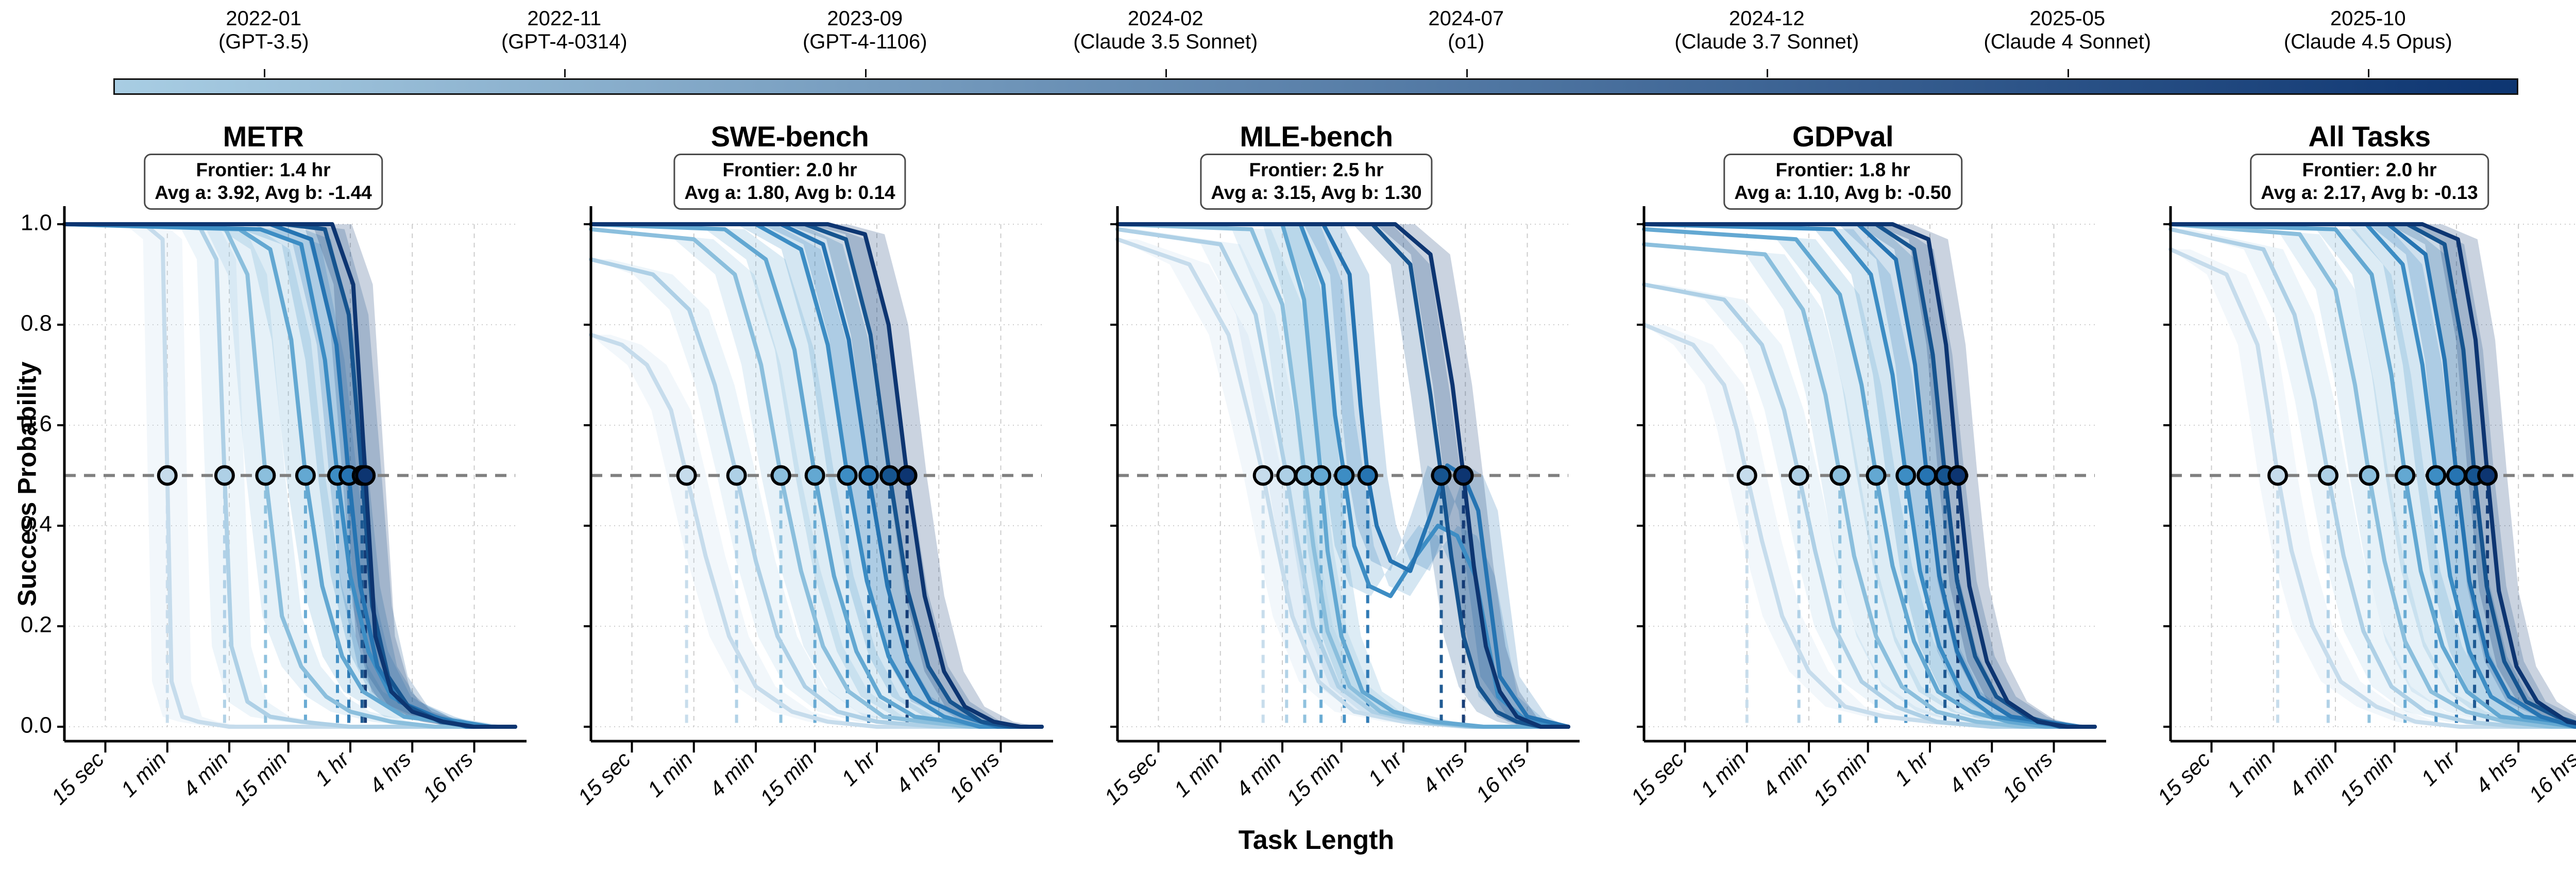 The image size is (2576, 869). Describe the element at coordinates (2067, 41) in the screenshot. I see `colorbar-tick-model: (Claude 4 Sonnet)` at that location.